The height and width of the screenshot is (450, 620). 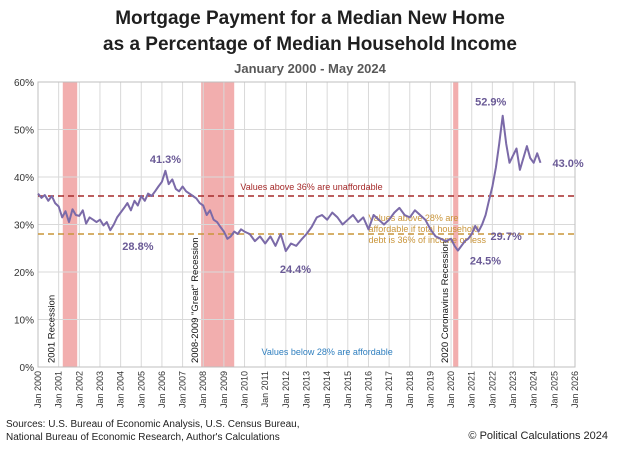 What do you see at coordinates (575, 389) in the screenshot?
I see `x-tick-label: Jan 2026` at bounding box center [575, 389].